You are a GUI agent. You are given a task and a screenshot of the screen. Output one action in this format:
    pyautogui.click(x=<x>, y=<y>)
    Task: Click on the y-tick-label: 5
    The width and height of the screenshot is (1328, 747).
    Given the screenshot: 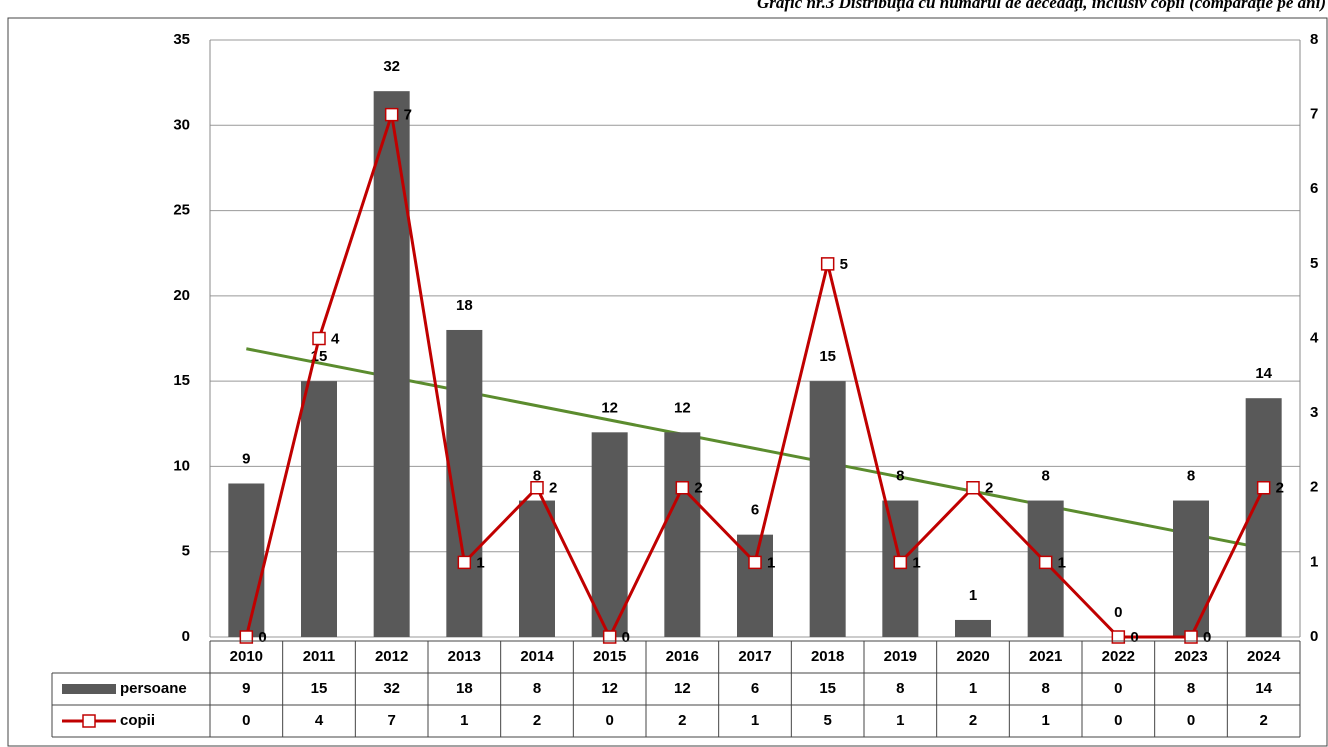 What is the action you would take?
    pyautogui.click(x=186, y=551)
    